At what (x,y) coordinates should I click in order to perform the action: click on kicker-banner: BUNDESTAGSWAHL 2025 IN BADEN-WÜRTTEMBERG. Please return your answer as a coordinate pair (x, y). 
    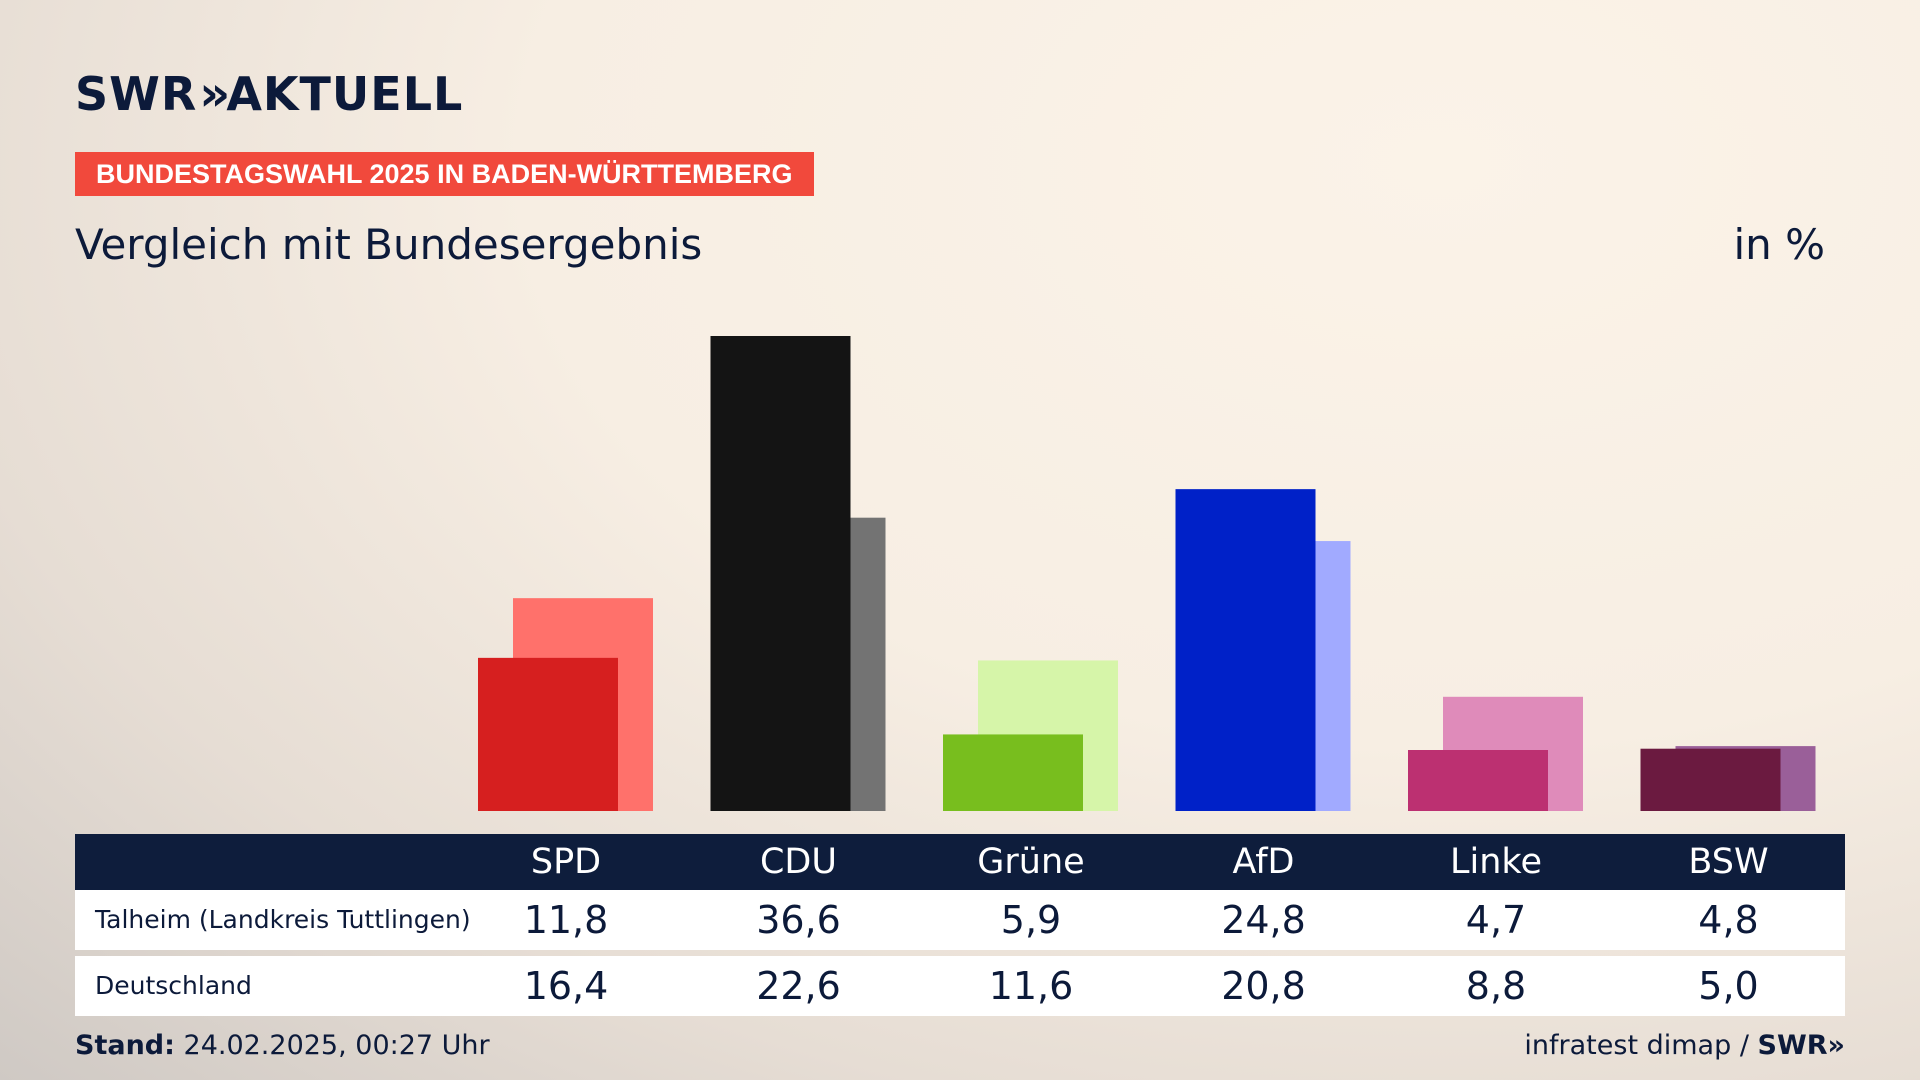
    Looking at the image, I should click on (444, 174).